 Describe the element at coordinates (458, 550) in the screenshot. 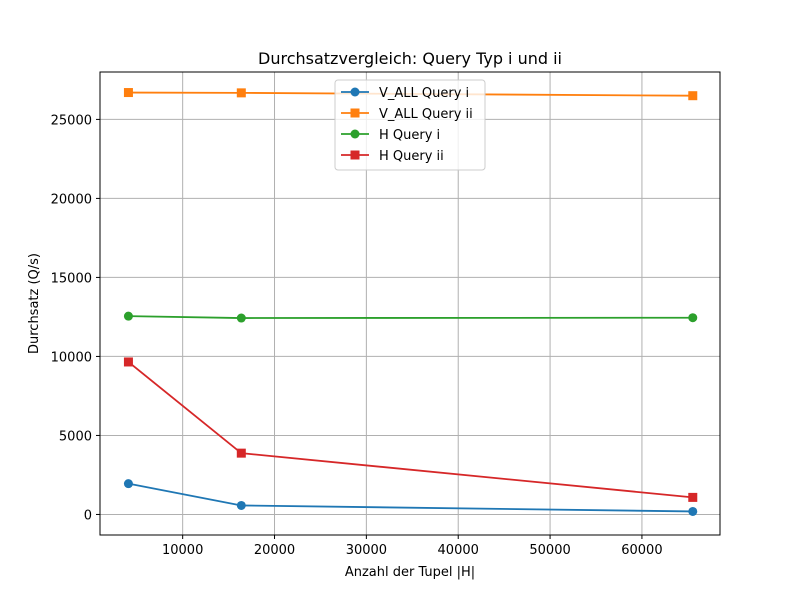

I see `x-tick-label: 40000` at that location.